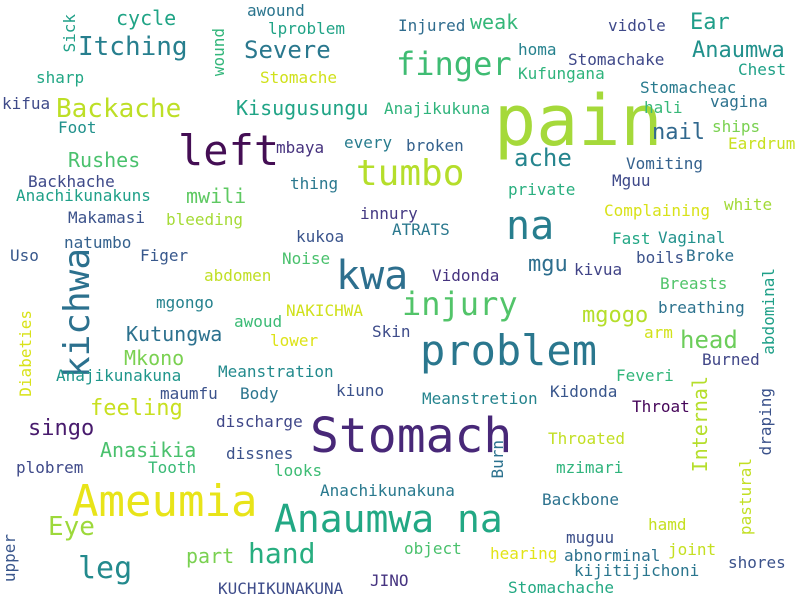 The height and width of the screenshot is (600, 800). What do you see at coordinates (119, 109) in the screenshot?
I see `cloud-word: Backache` at bounding box center [119, 109].